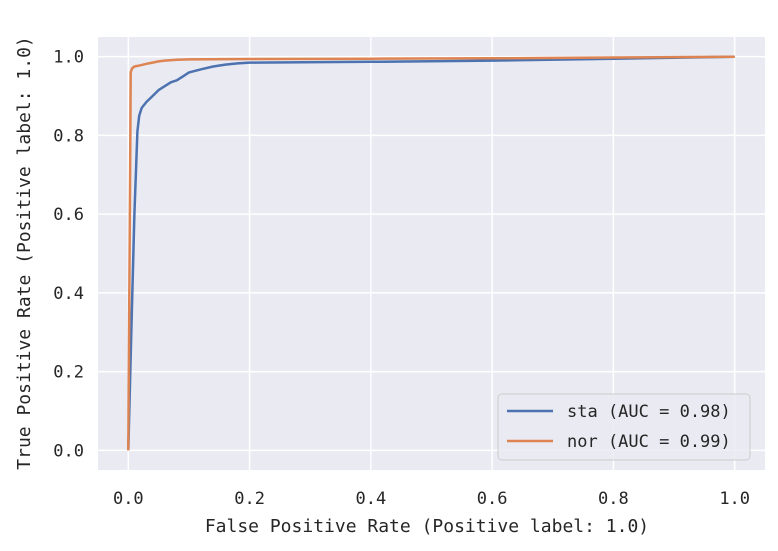 Image resolution: width=778 pixels, height=551 pixels. Describe the element at coordinates (613, 499) in the screenshot. I see `x-tick-label: 0.8` at that location.